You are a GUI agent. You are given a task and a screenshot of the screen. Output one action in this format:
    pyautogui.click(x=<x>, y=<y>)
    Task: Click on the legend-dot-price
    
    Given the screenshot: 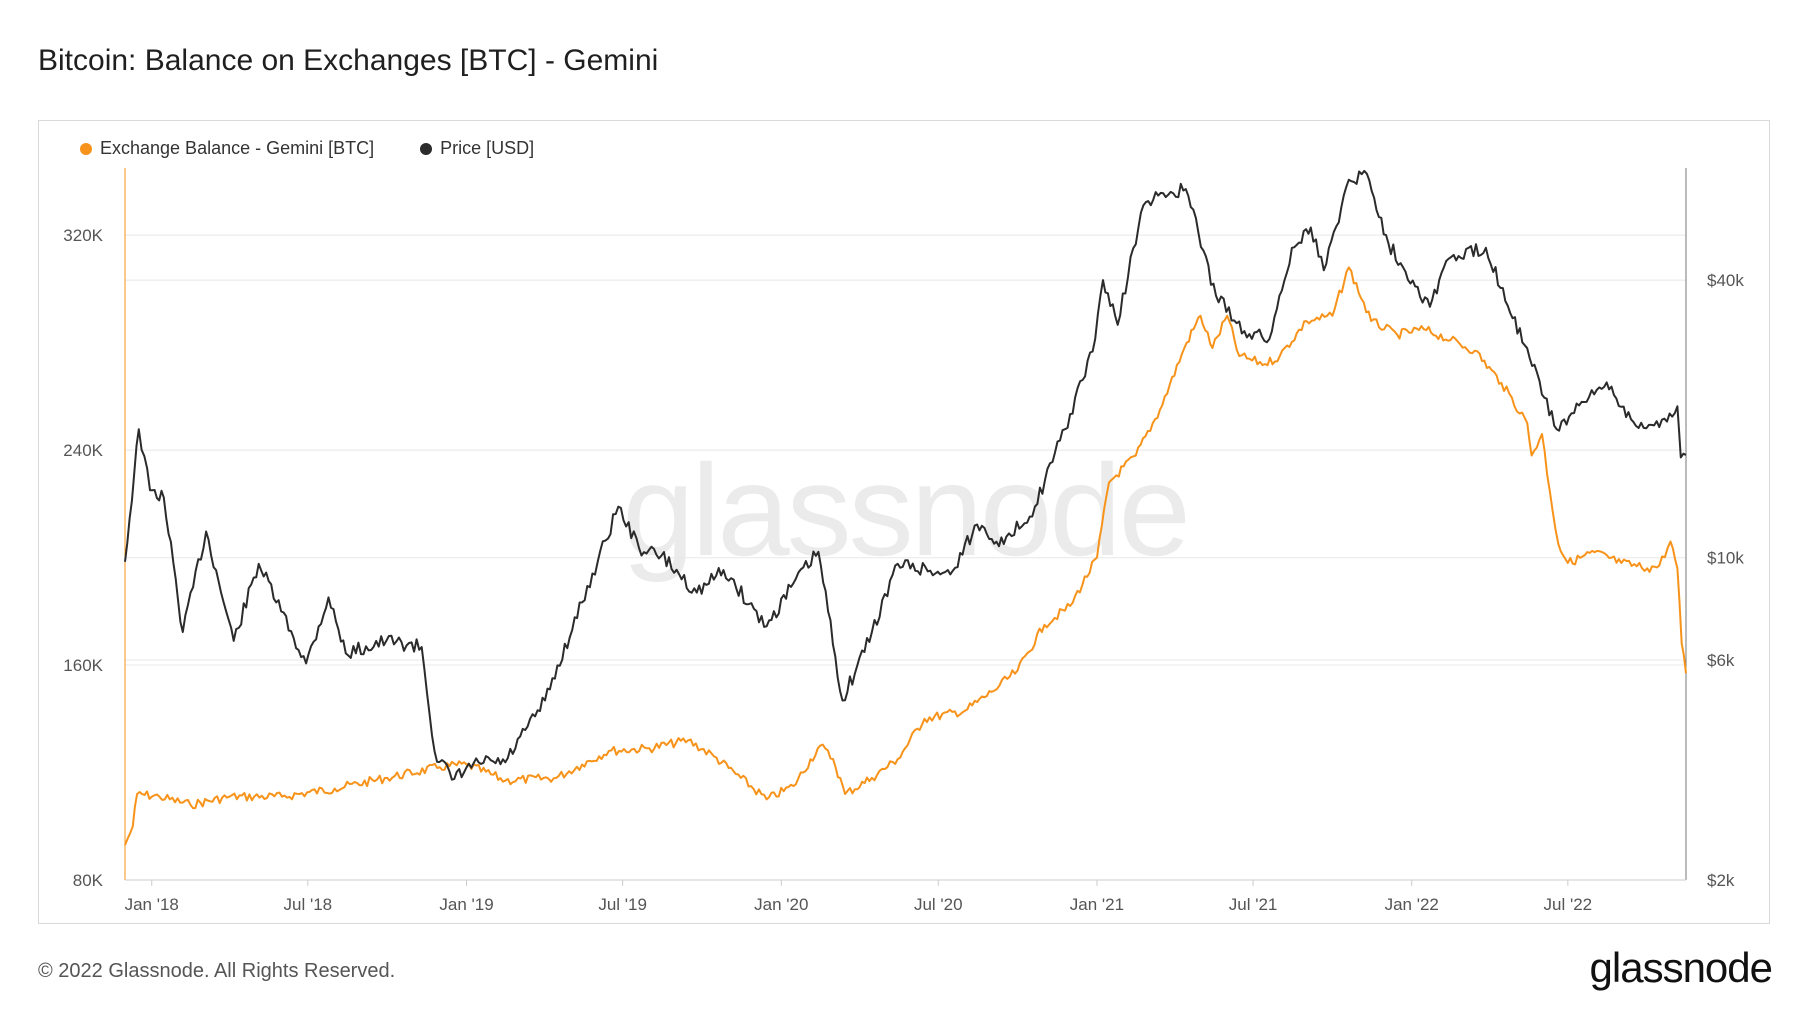 What is the action you would take?
    pyautogui.click(x=426, y=148)
    